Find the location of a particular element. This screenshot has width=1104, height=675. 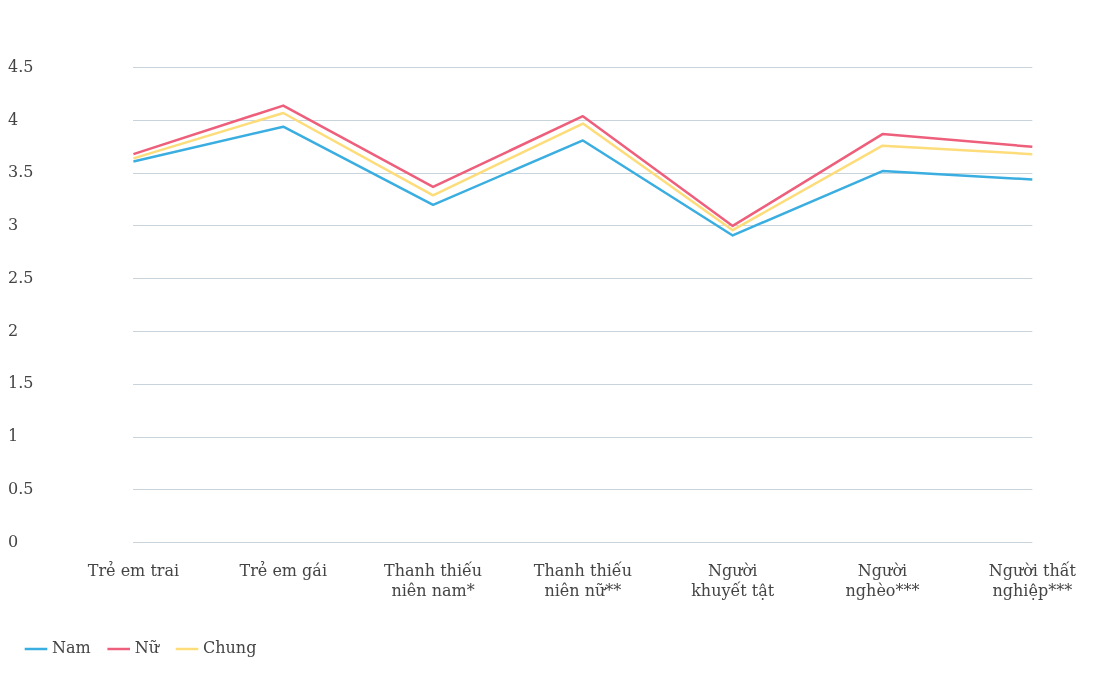

y-tick-label: 3 is located at coordinates (13, 225).